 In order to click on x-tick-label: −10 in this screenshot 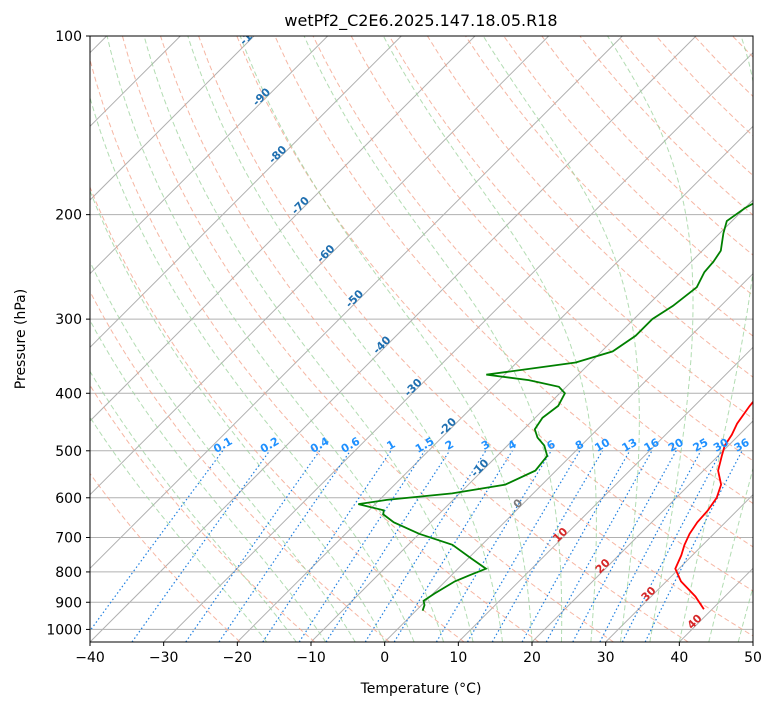, I will do `click(311, 658)`.